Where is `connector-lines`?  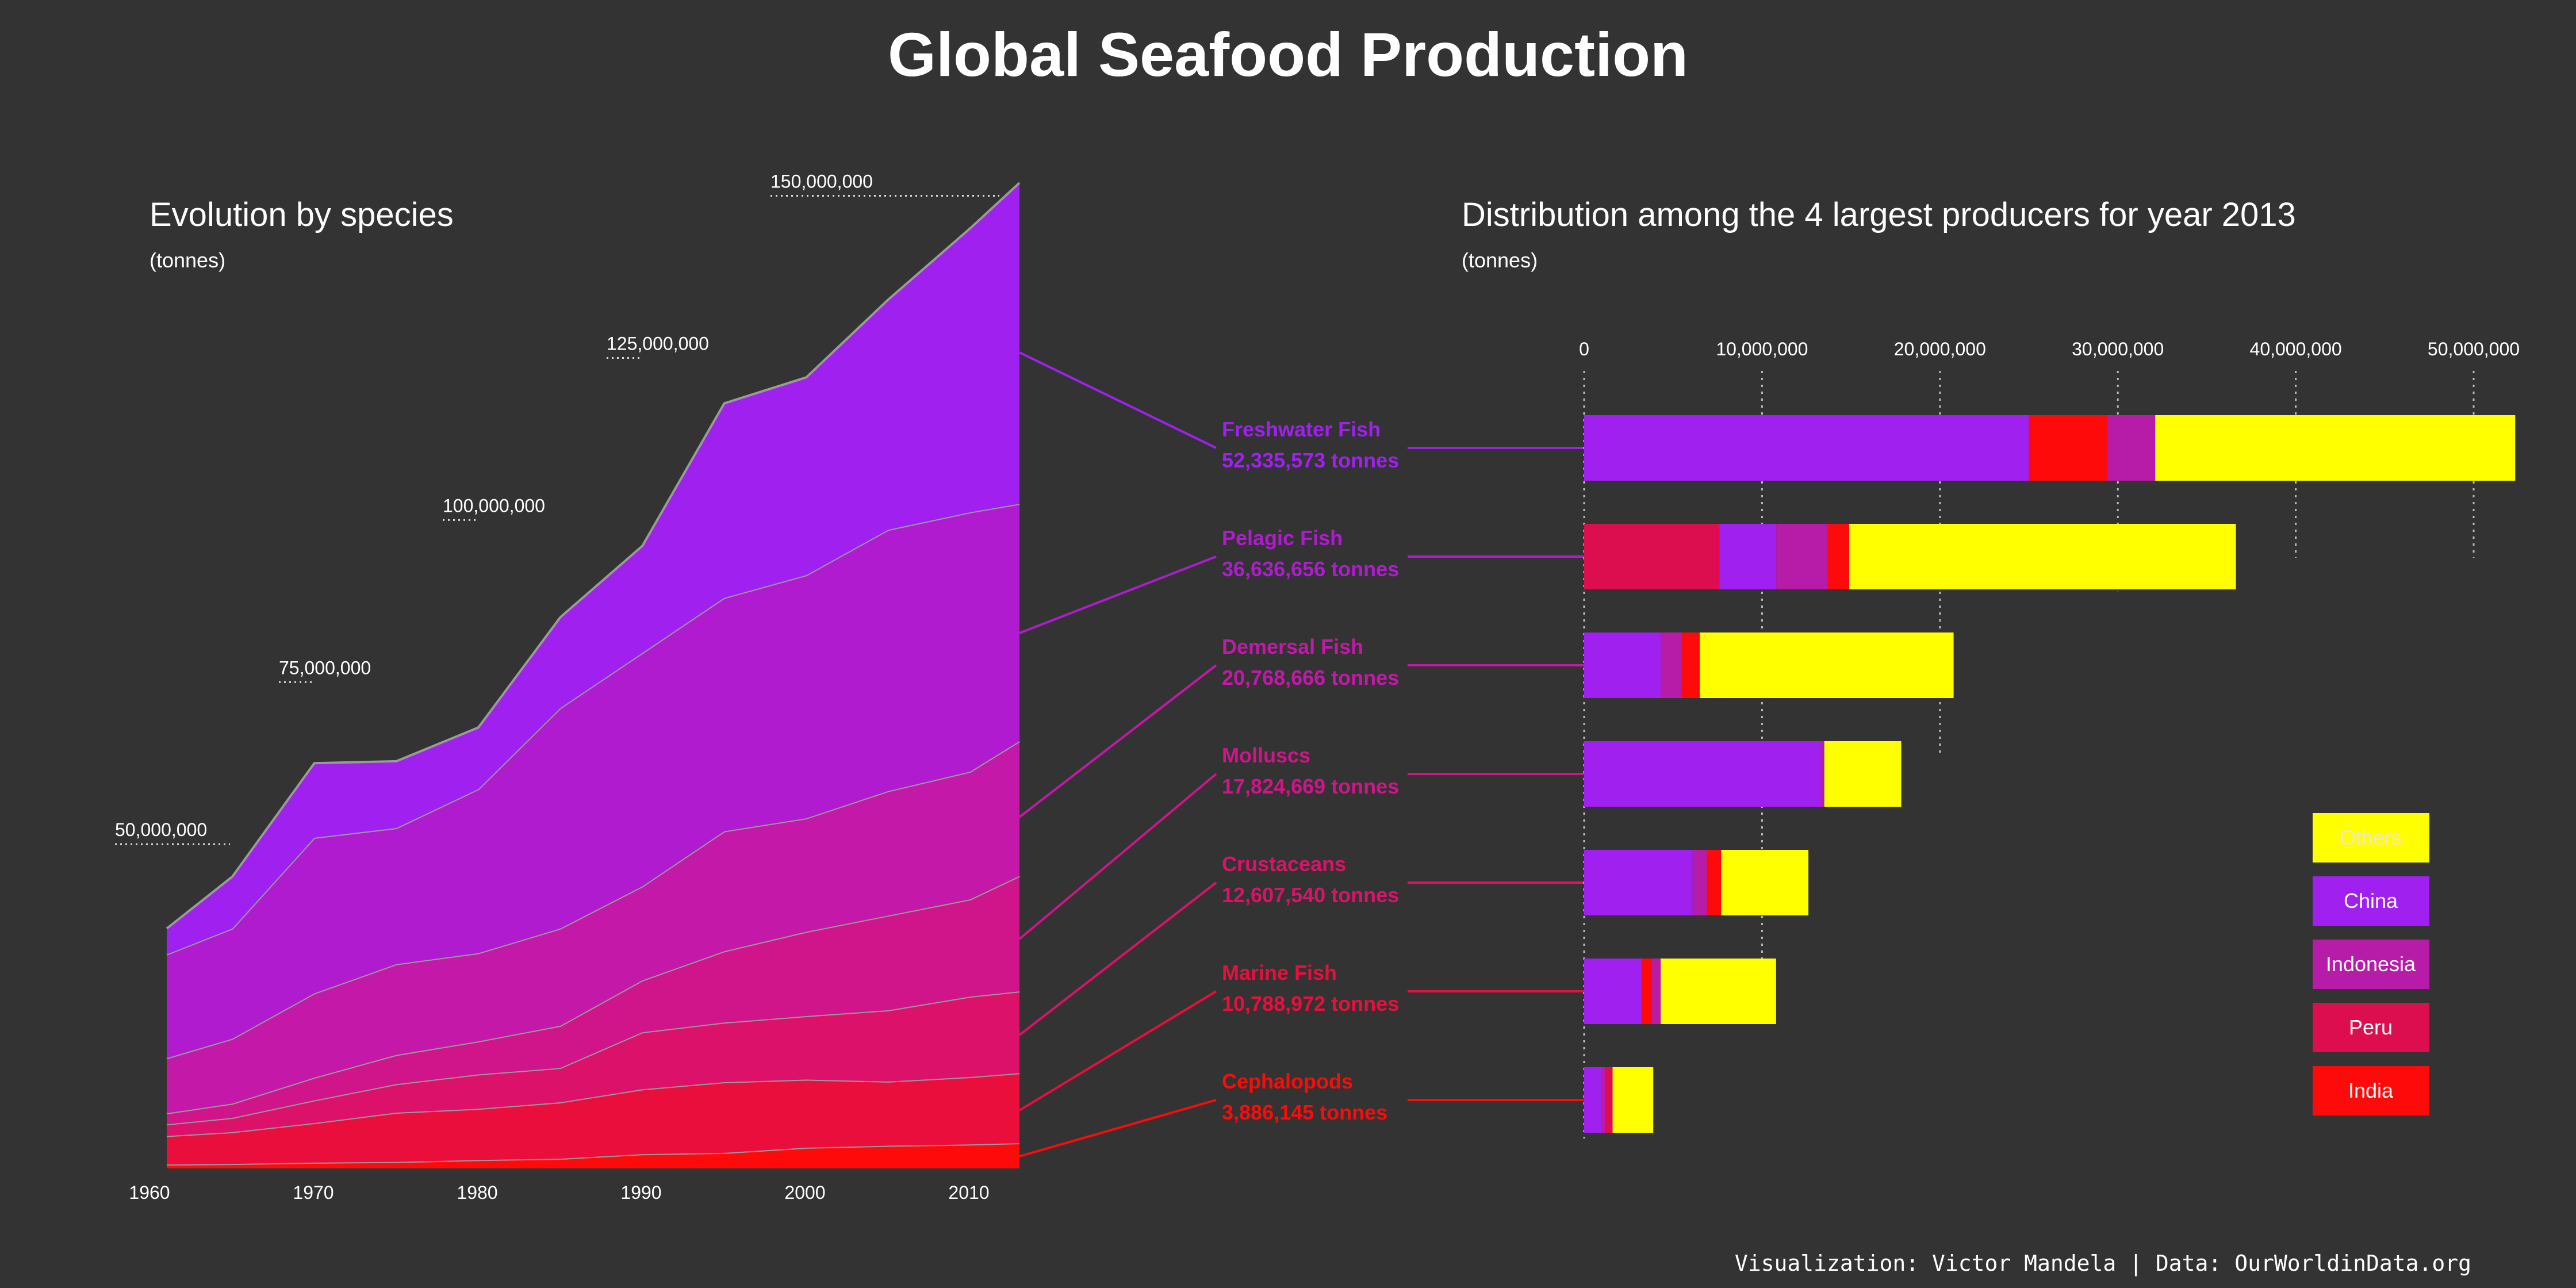
connector-lines is located at coordinates (1301, 754).